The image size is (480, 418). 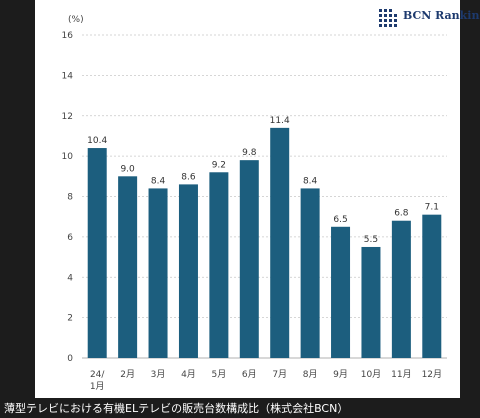 I want to click on x-tick-label: 5月, so click(x=219, y=374).